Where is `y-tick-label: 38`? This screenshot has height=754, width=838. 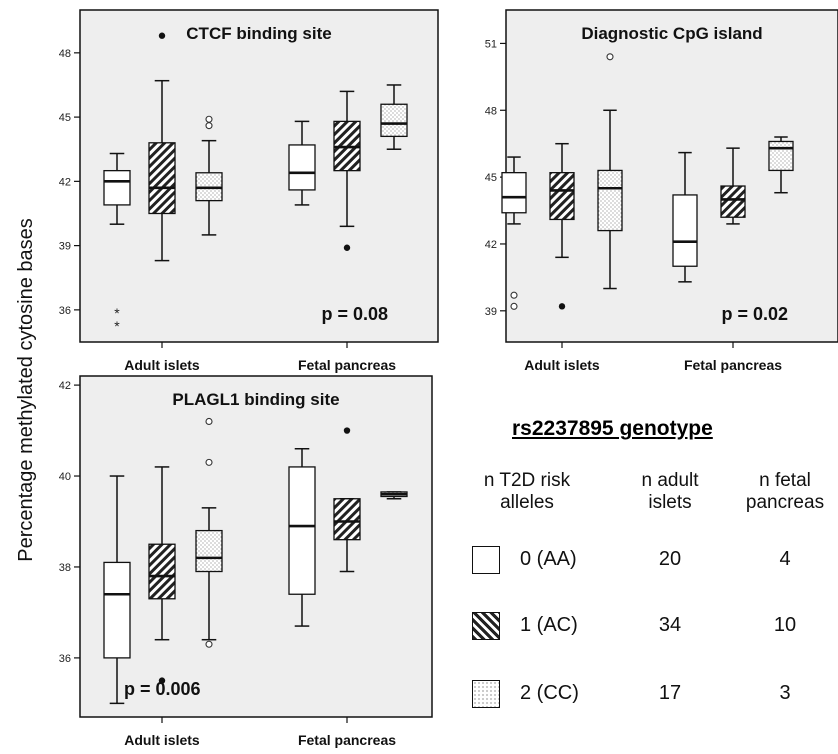
y-tick-label: 38 is located at coordinates (65, 568).